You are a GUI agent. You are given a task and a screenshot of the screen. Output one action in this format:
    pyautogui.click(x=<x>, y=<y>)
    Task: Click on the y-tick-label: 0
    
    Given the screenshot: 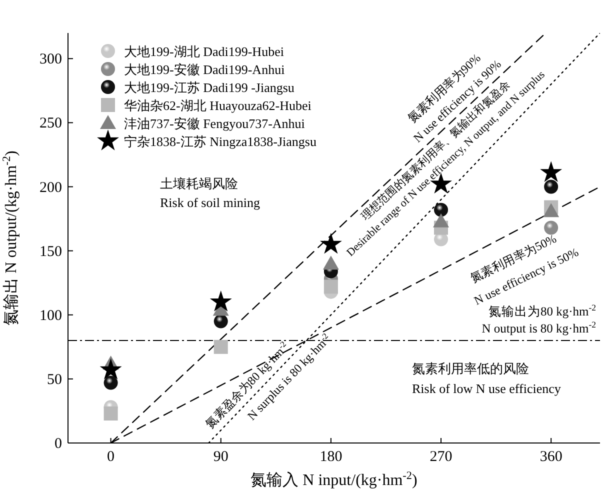 What is the action you would take?
    pyautogui.click(x=58, y=444)
    